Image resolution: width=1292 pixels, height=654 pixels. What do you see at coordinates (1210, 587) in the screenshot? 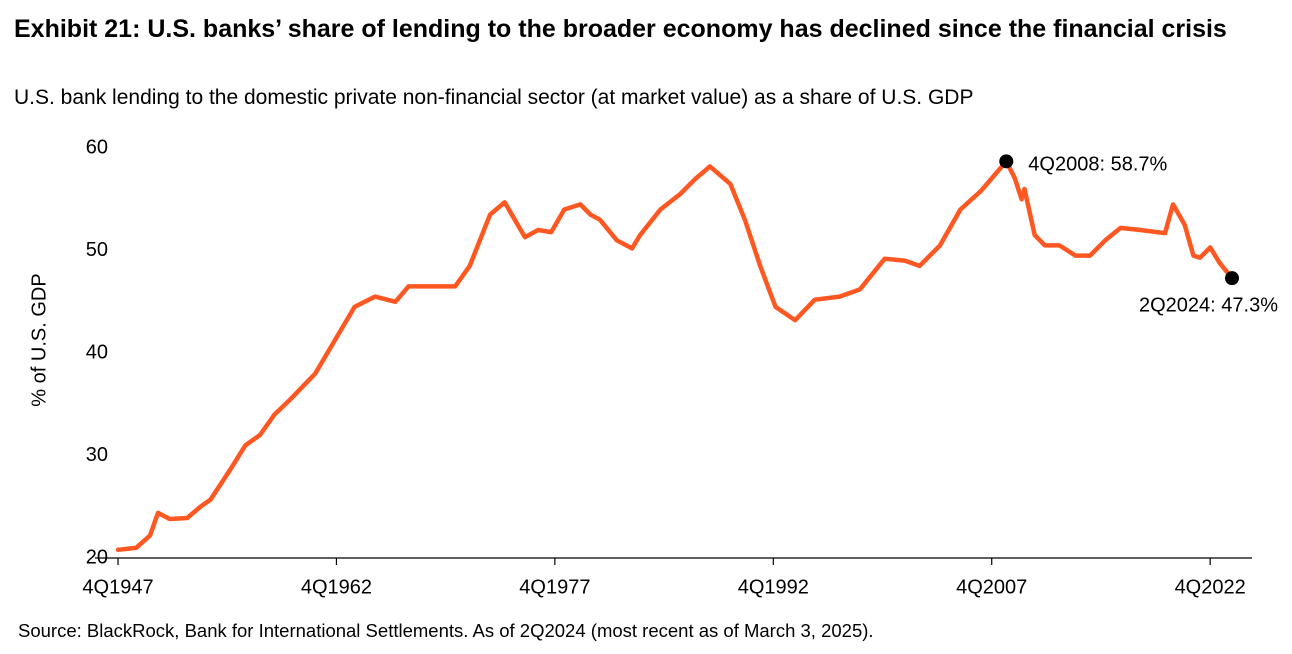
I see `x-tick-label: 4Q2022` at bounding box center [1210, 587].